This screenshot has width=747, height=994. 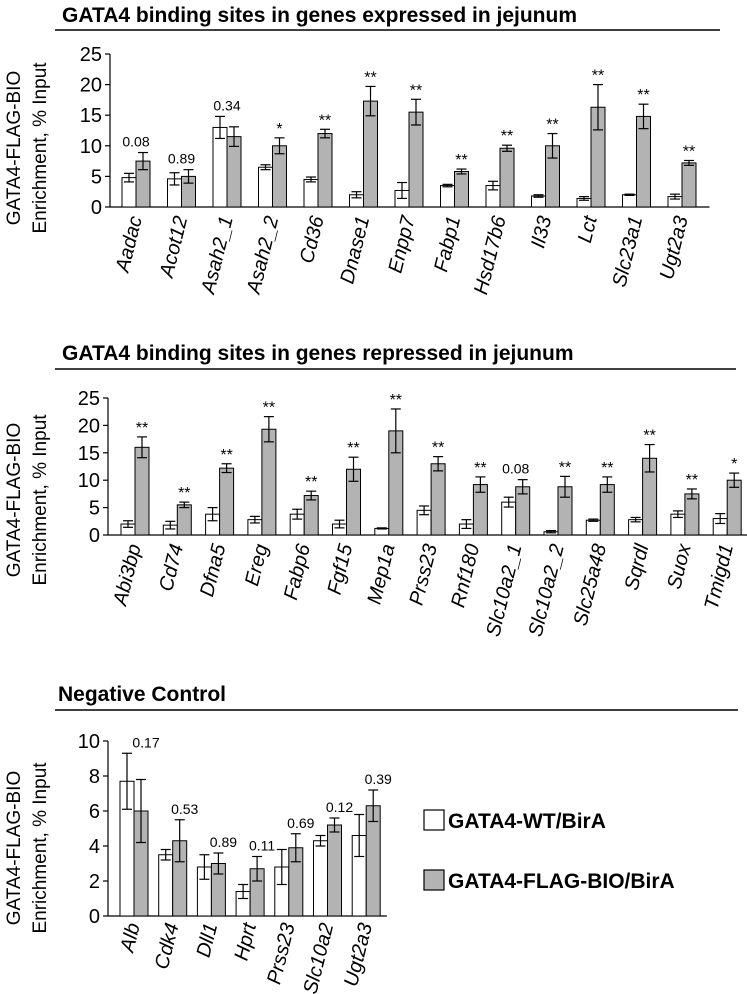 I want to click on category-label: Dfna5, so click(x=213, y=570).